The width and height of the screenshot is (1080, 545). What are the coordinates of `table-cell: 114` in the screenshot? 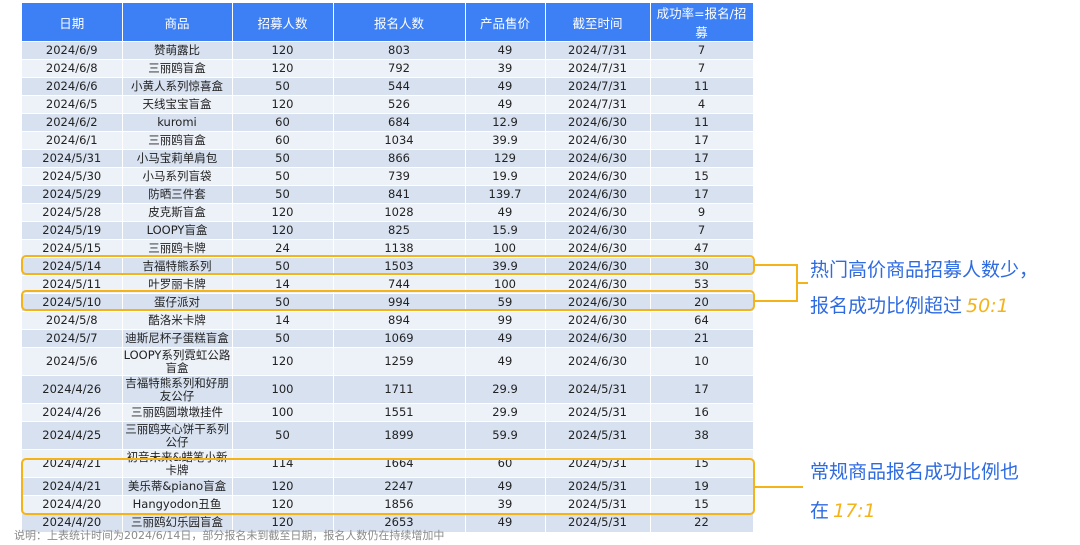 It's located at (283, 463).